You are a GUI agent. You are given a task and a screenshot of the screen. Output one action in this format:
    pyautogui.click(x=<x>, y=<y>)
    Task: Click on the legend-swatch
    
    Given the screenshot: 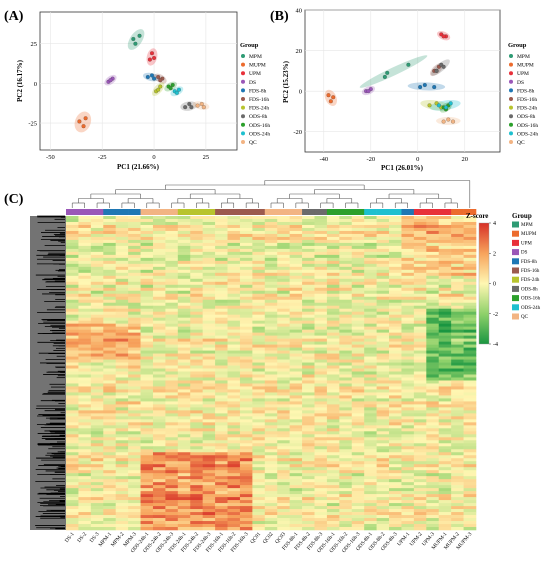 What is the action you would take?
    pyautogui.click(x=515, y=233)
    